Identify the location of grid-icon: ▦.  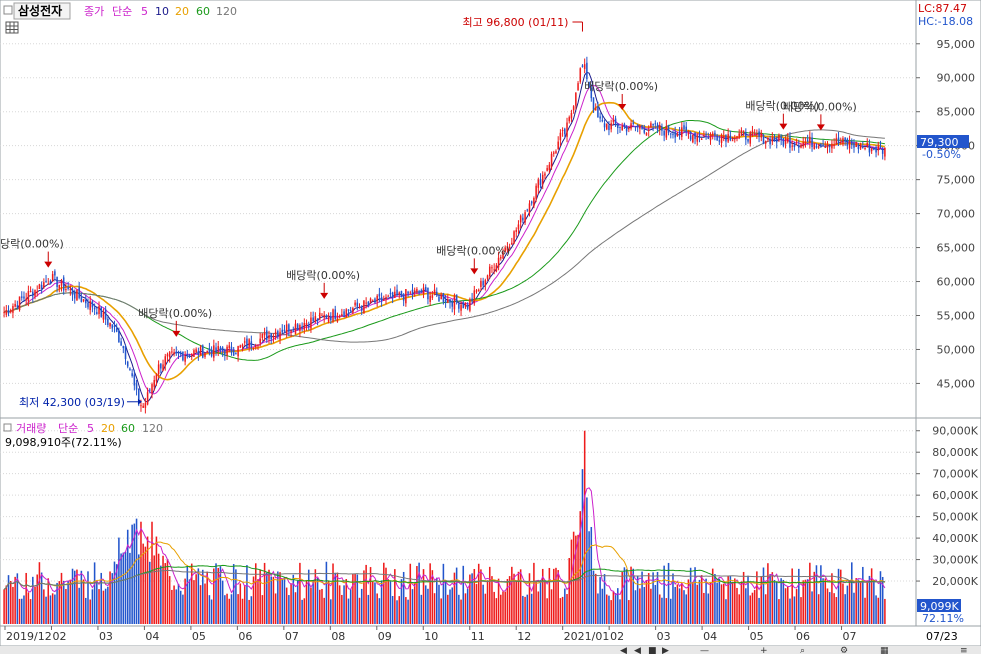
(884, 650).